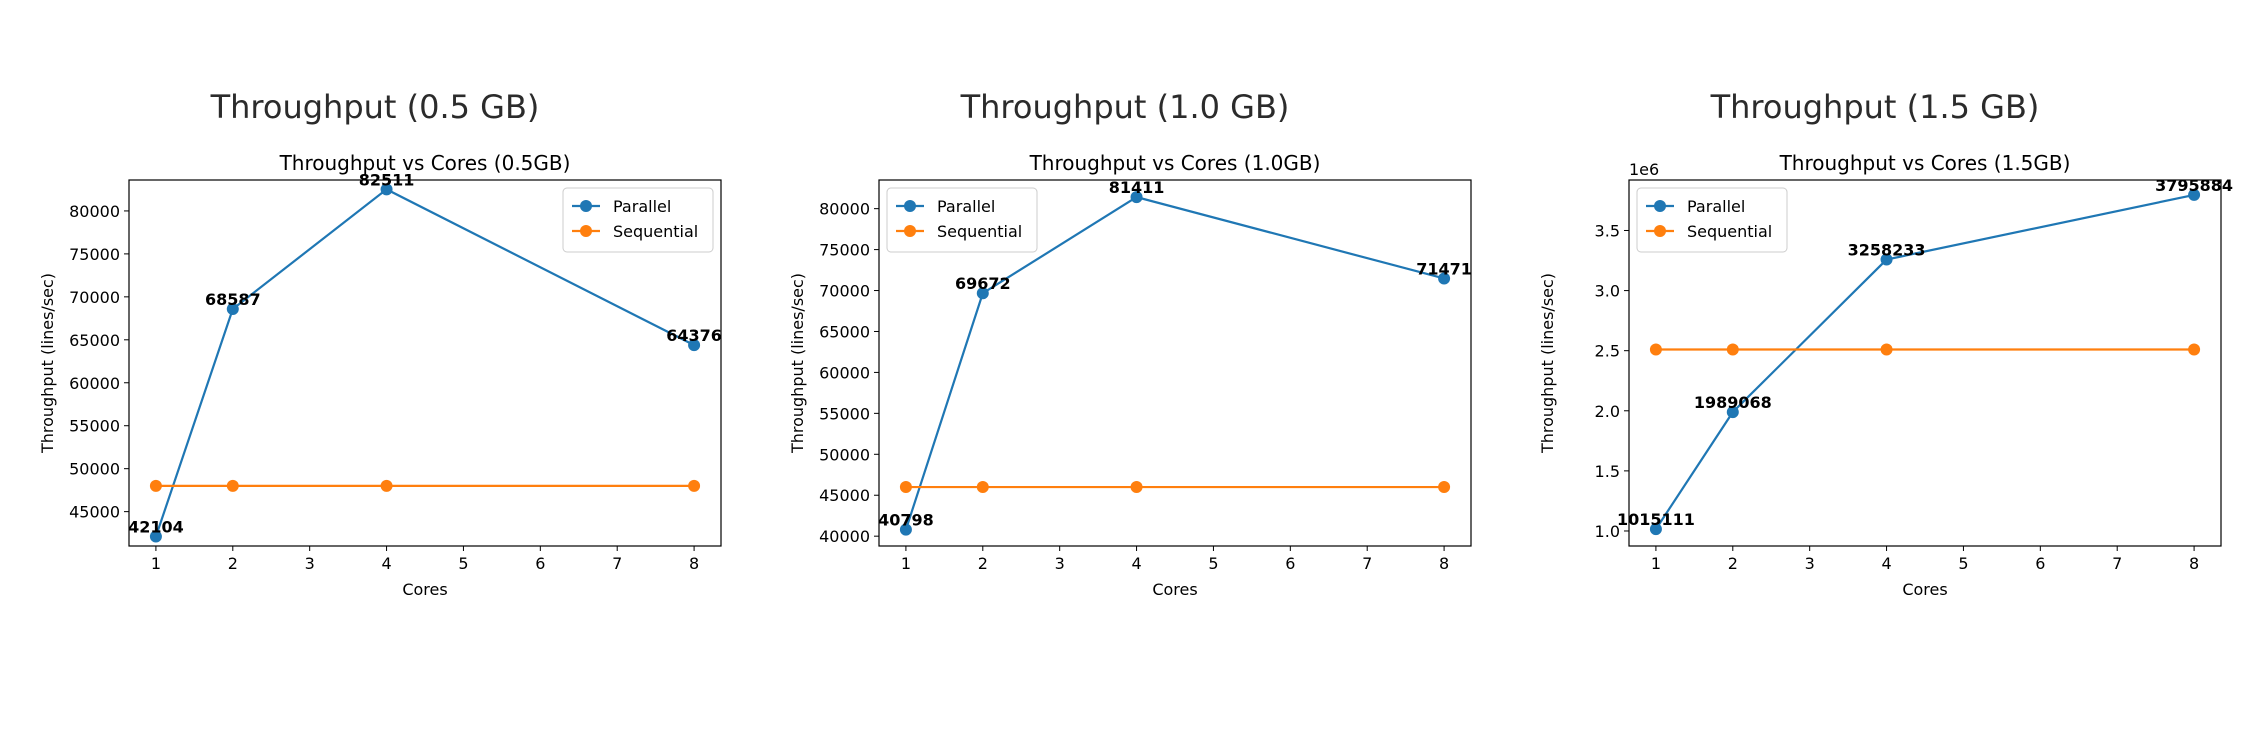 This screenshot has height=750, width=2250. What do you see at coordinates (1607, 230) in the screenshot?
I see `y-tick-label: 3.5` at bounding box center [1607, 230].